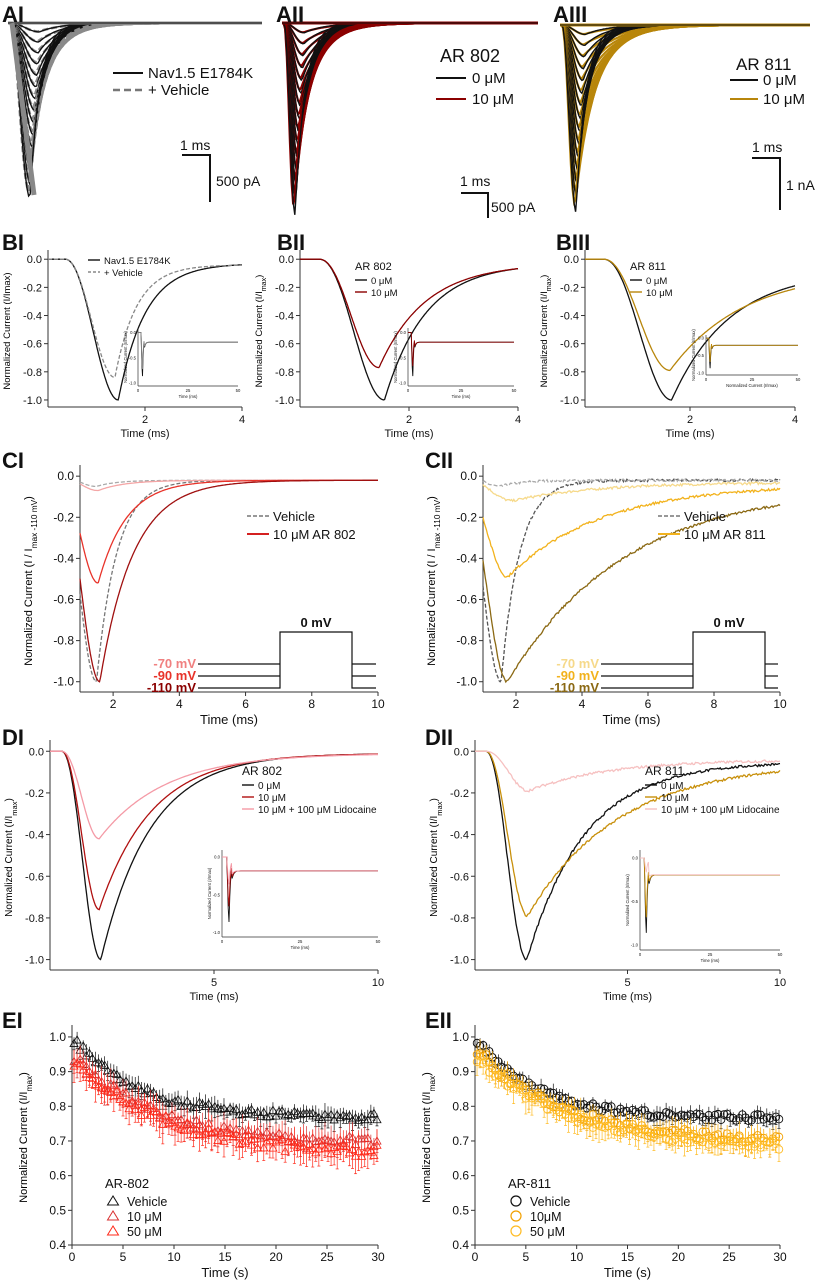 This screenshot has height=1286, width=816. I want to click on x-tick-label: 2, so click(145, 420).